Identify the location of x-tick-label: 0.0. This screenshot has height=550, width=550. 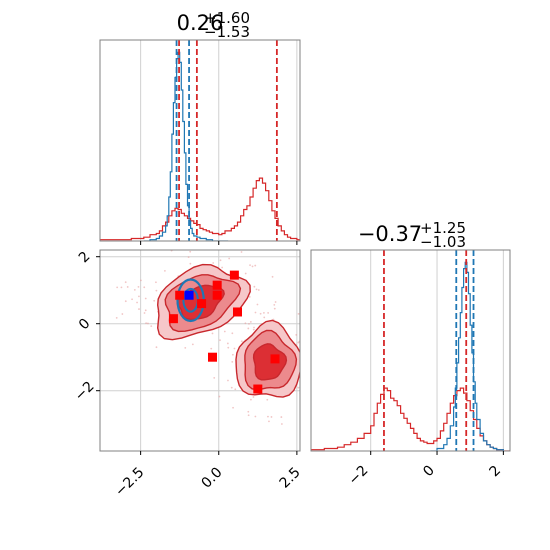
(212, 478).